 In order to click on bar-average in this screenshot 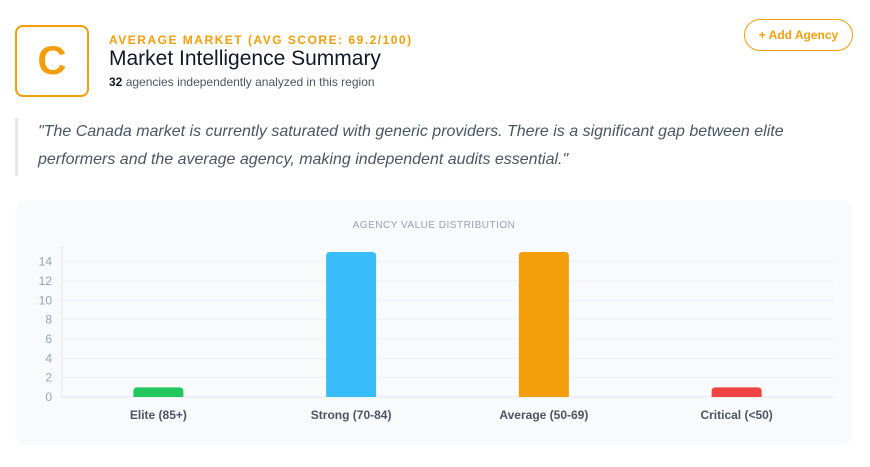, I will do `click(543, 324)`.